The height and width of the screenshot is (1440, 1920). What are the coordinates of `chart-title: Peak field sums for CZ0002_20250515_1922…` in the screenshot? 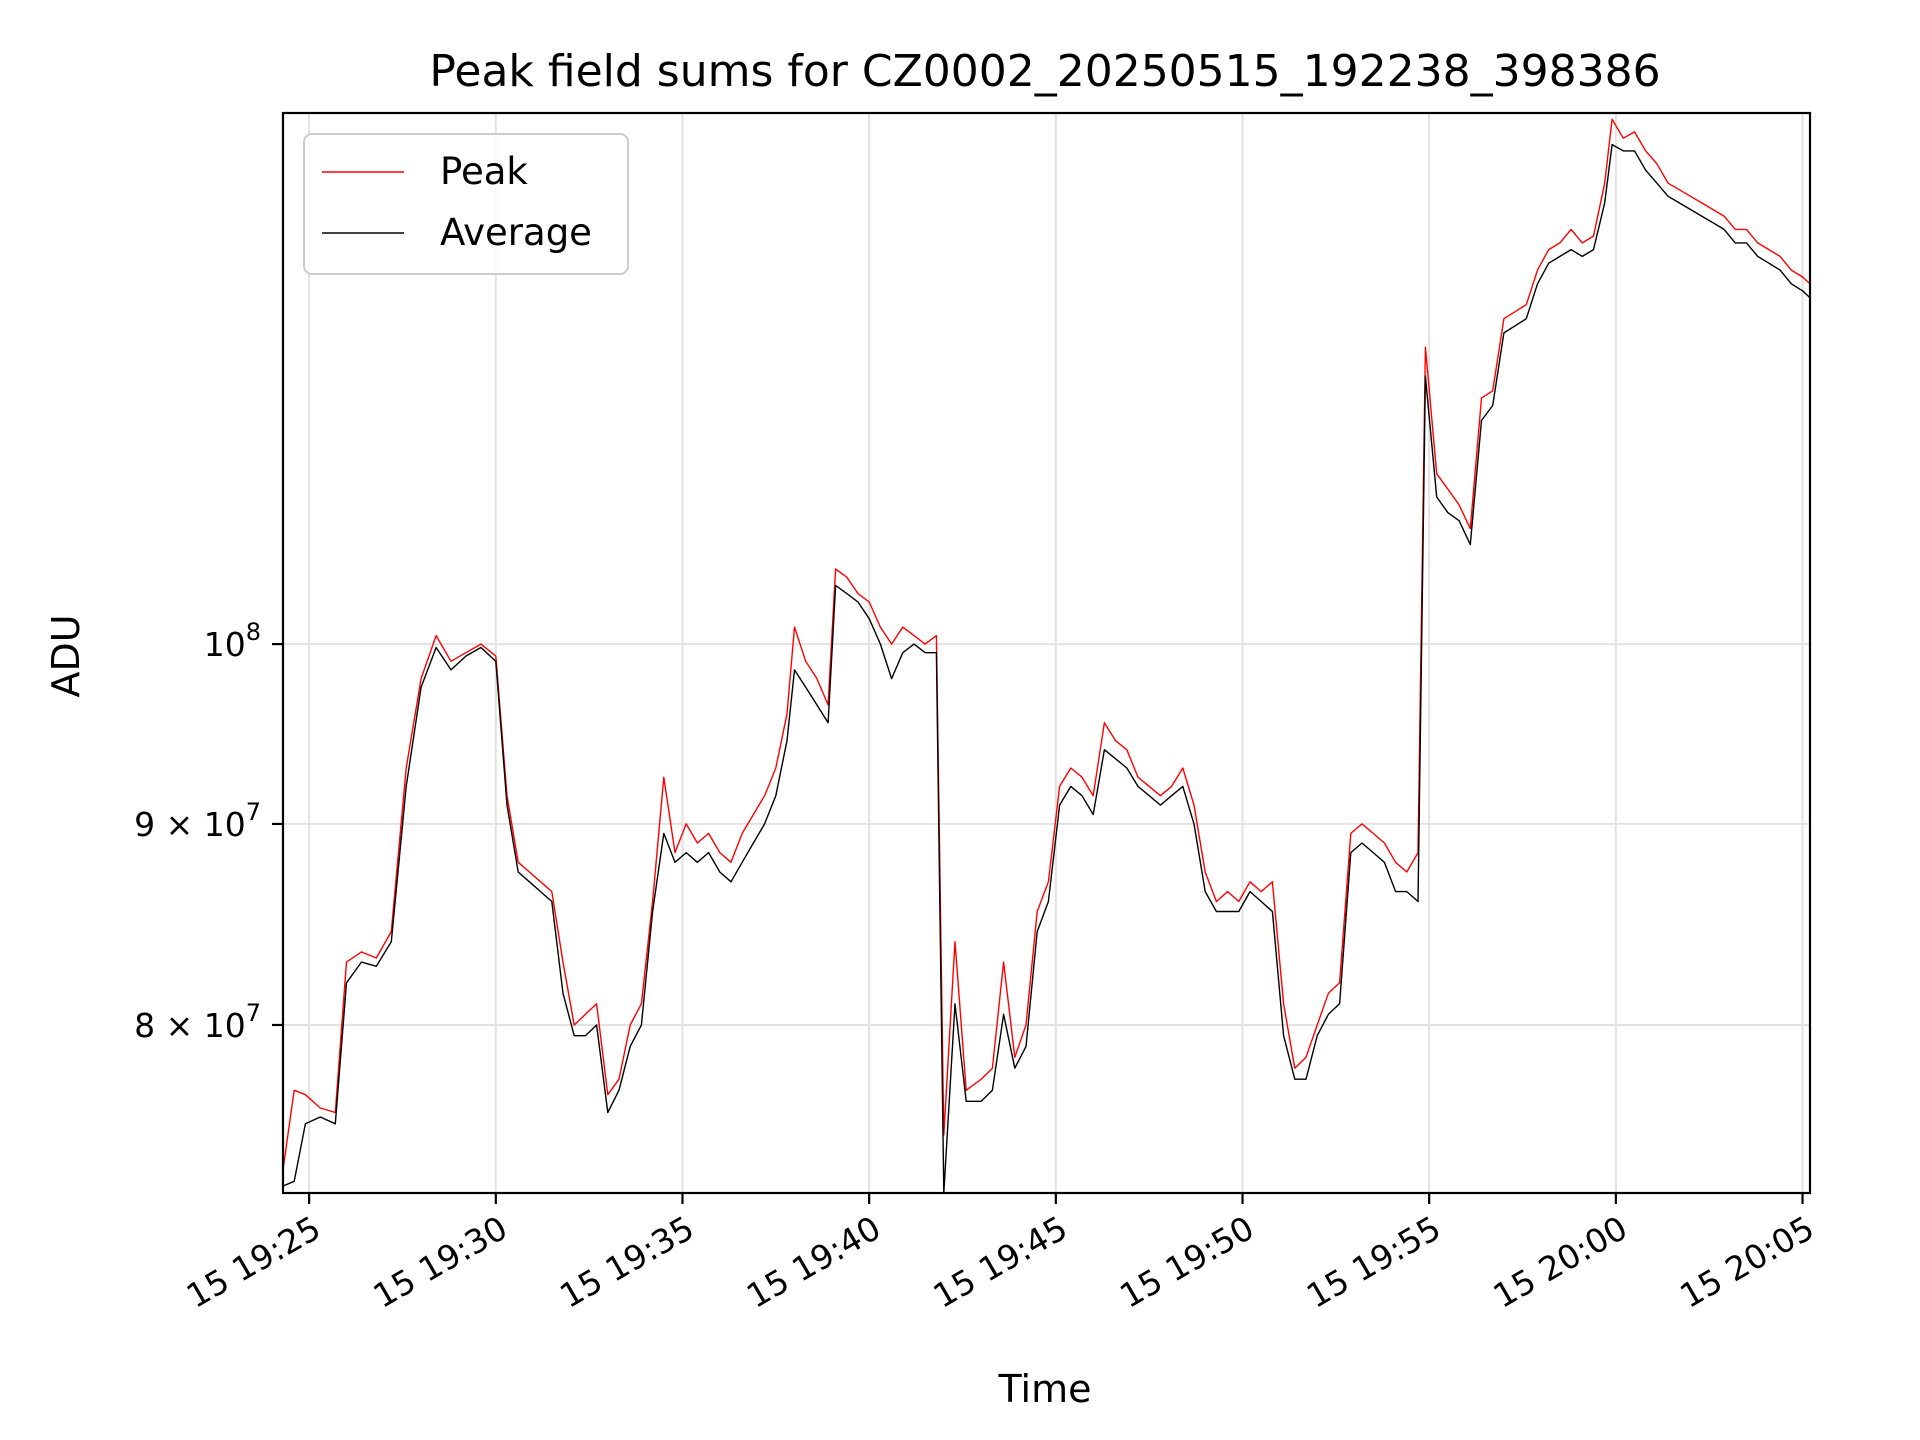 It's located at (1044, 71).